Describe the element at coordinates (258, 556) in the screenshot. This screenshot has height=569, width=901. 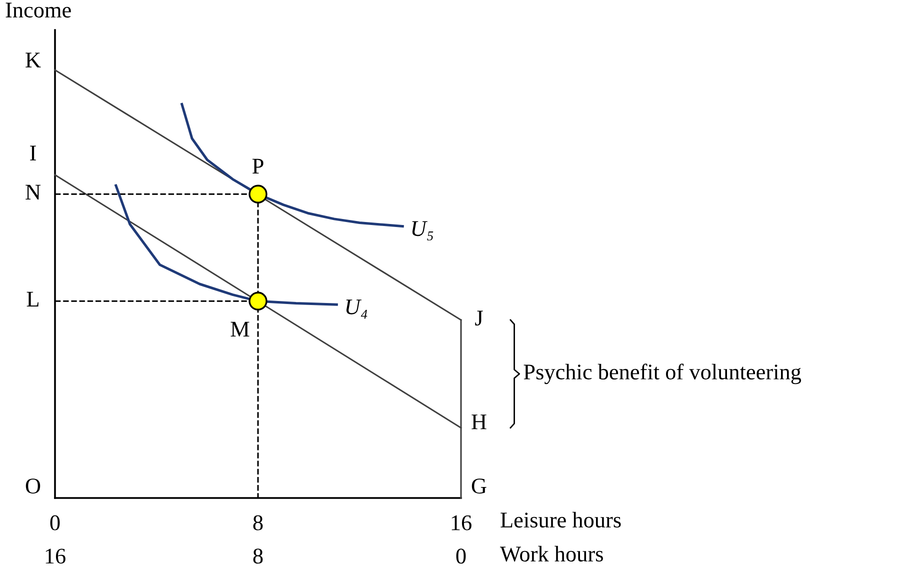
I see `x2-tick-label: 8` at that location.